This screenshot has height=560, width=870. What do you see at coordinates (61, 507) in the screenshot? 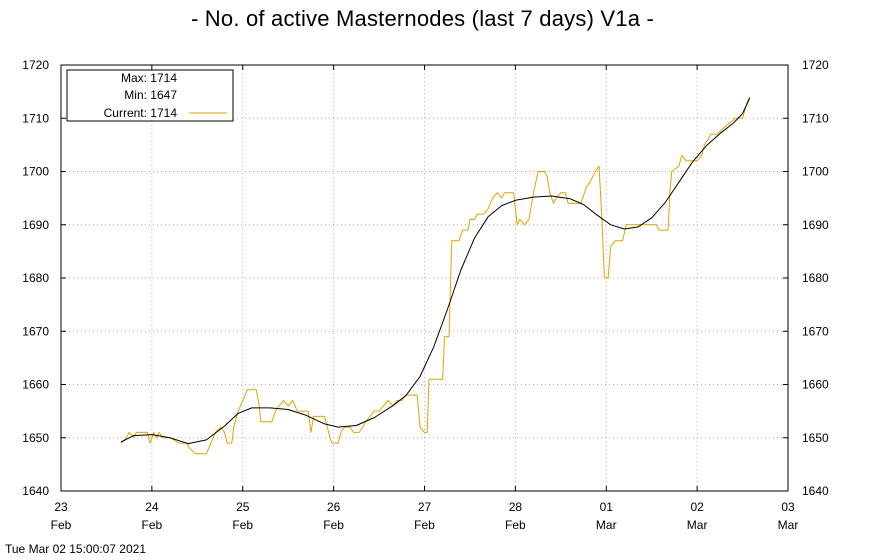
I see `x-tick-day-label: 23` at bounding box center [61, 507].